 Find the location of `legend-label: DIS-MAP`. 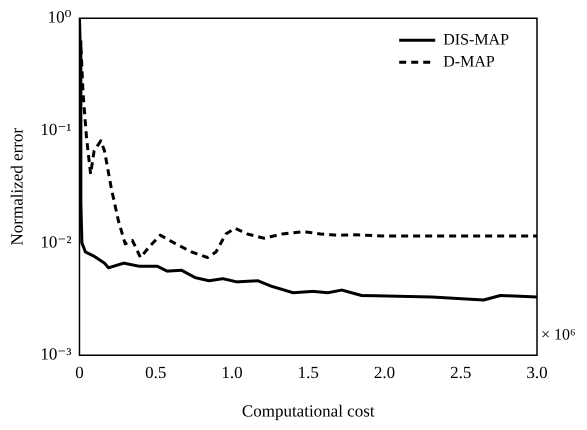

legend-label: DIS-MAP is located at coordinates (476, 39).